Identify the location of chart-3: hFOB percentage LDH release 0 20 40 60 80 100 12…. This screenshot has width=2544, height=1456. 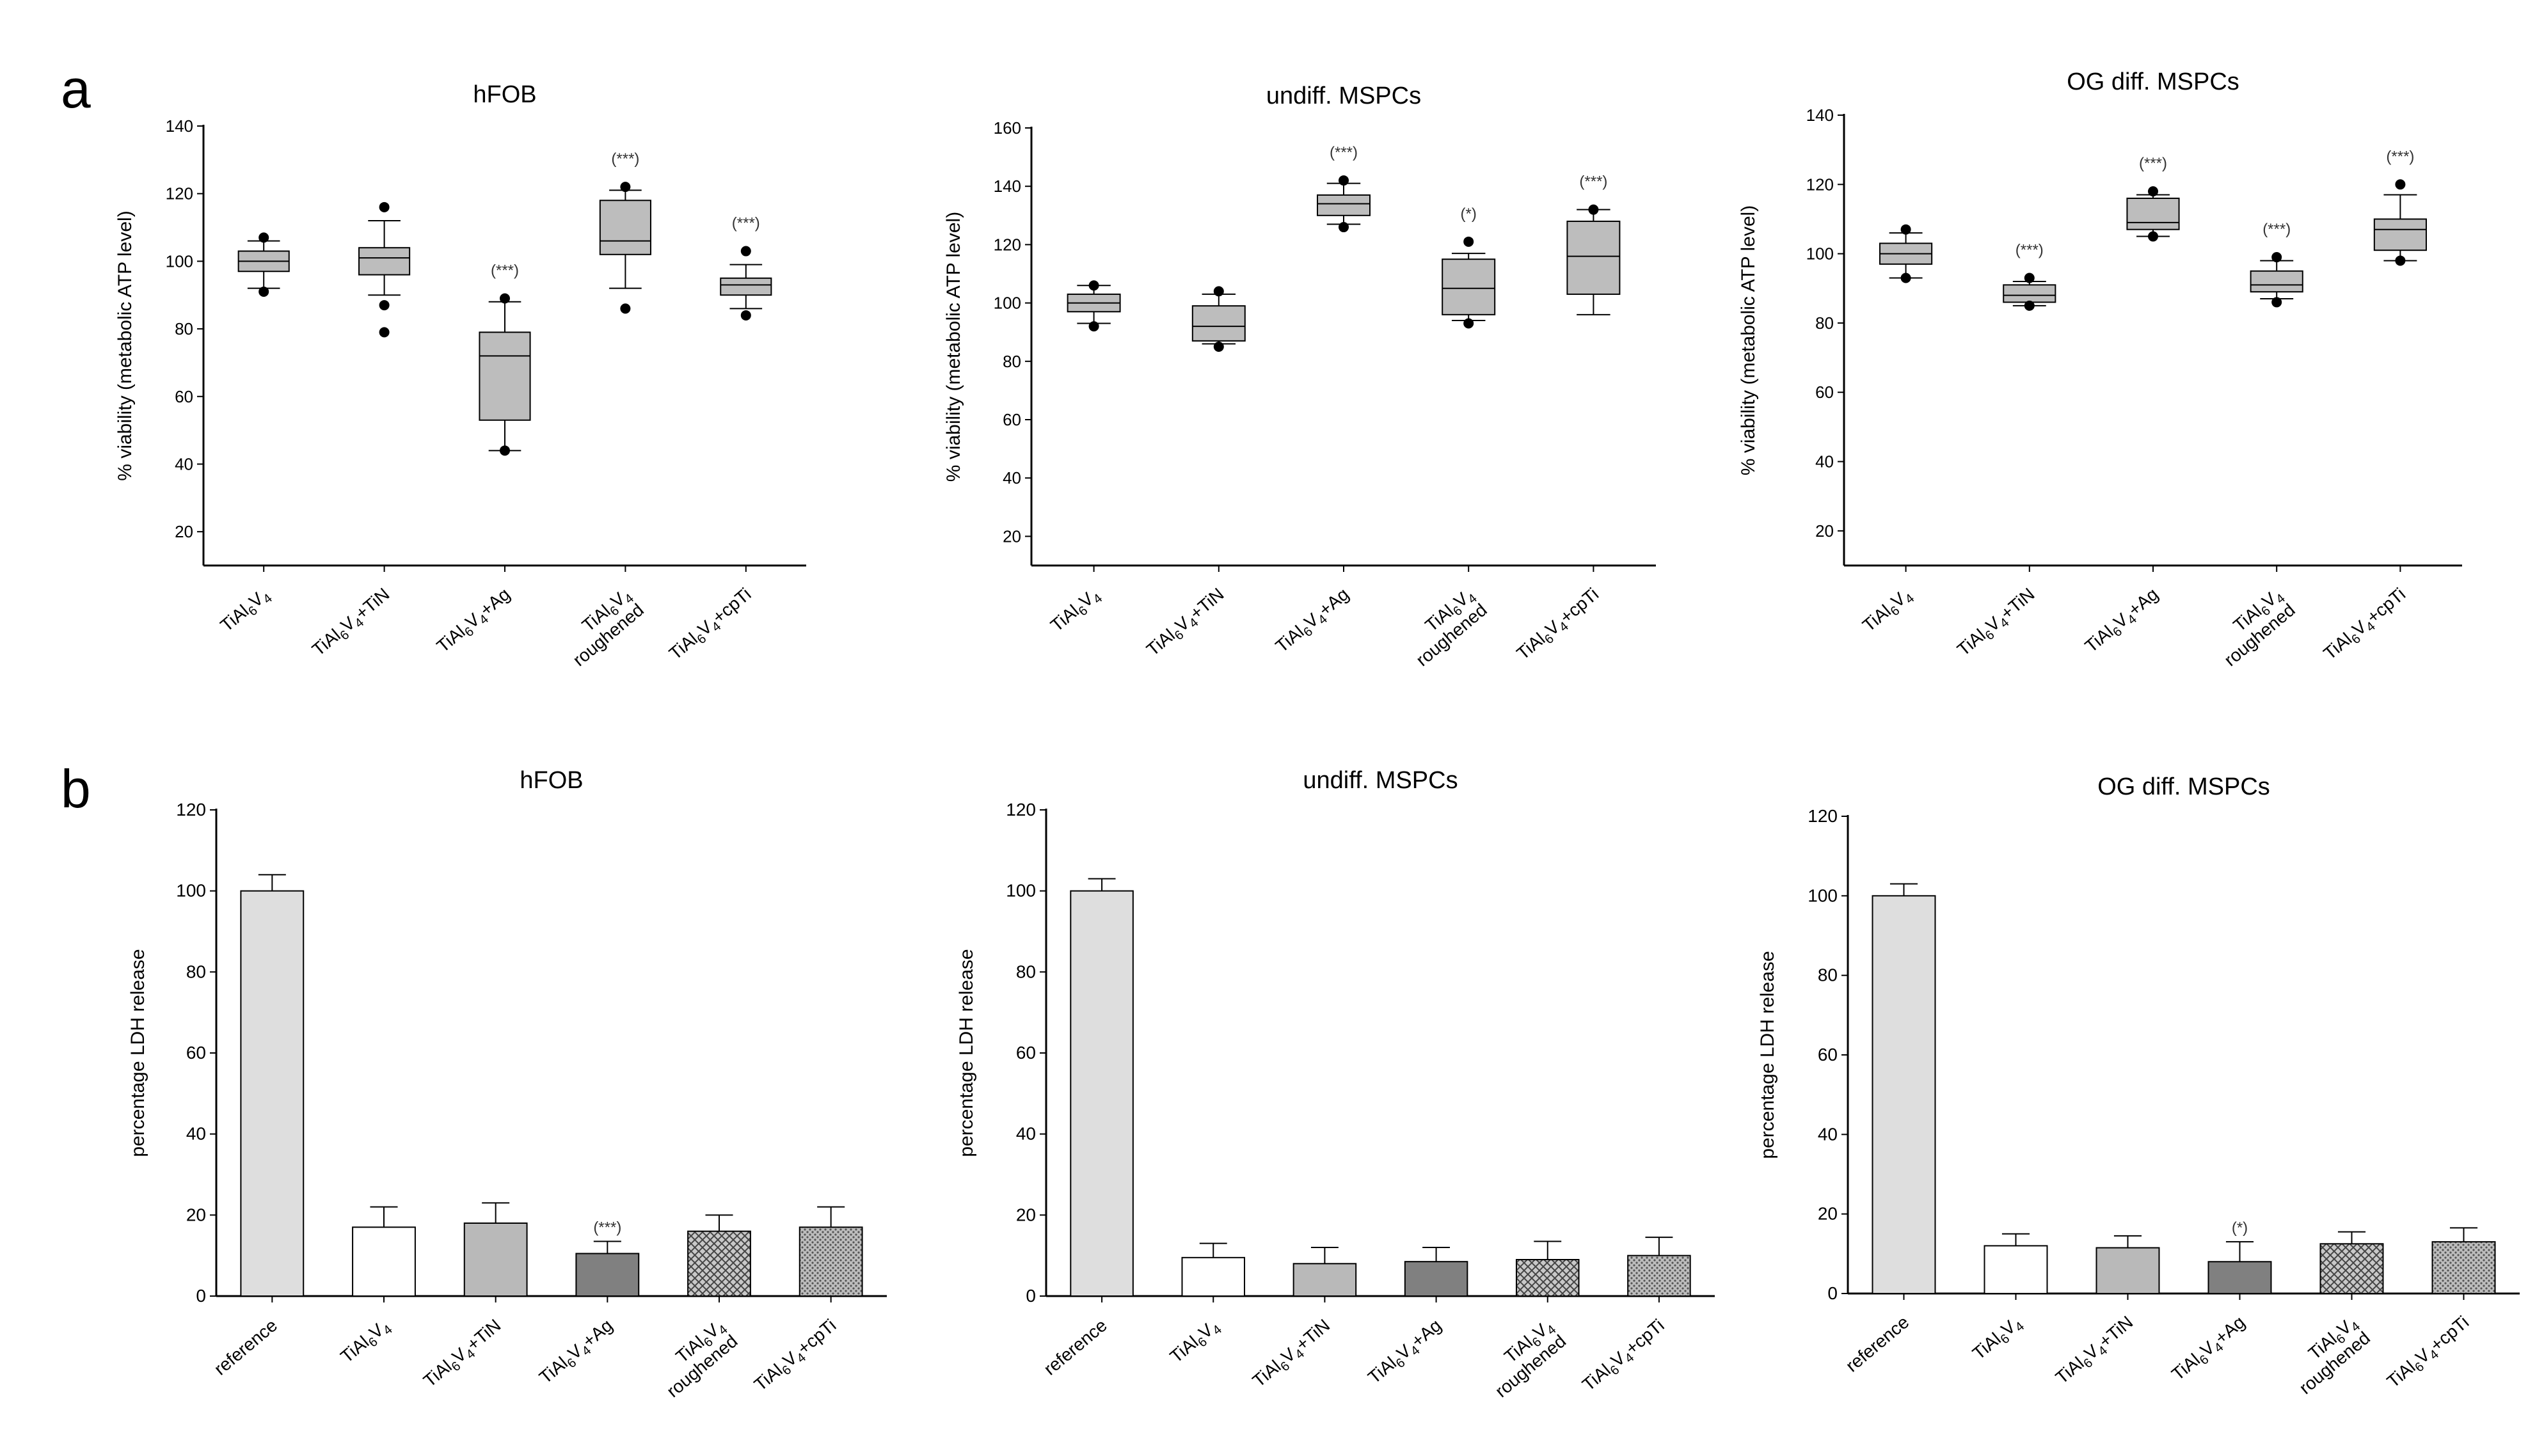
(507, 1084).